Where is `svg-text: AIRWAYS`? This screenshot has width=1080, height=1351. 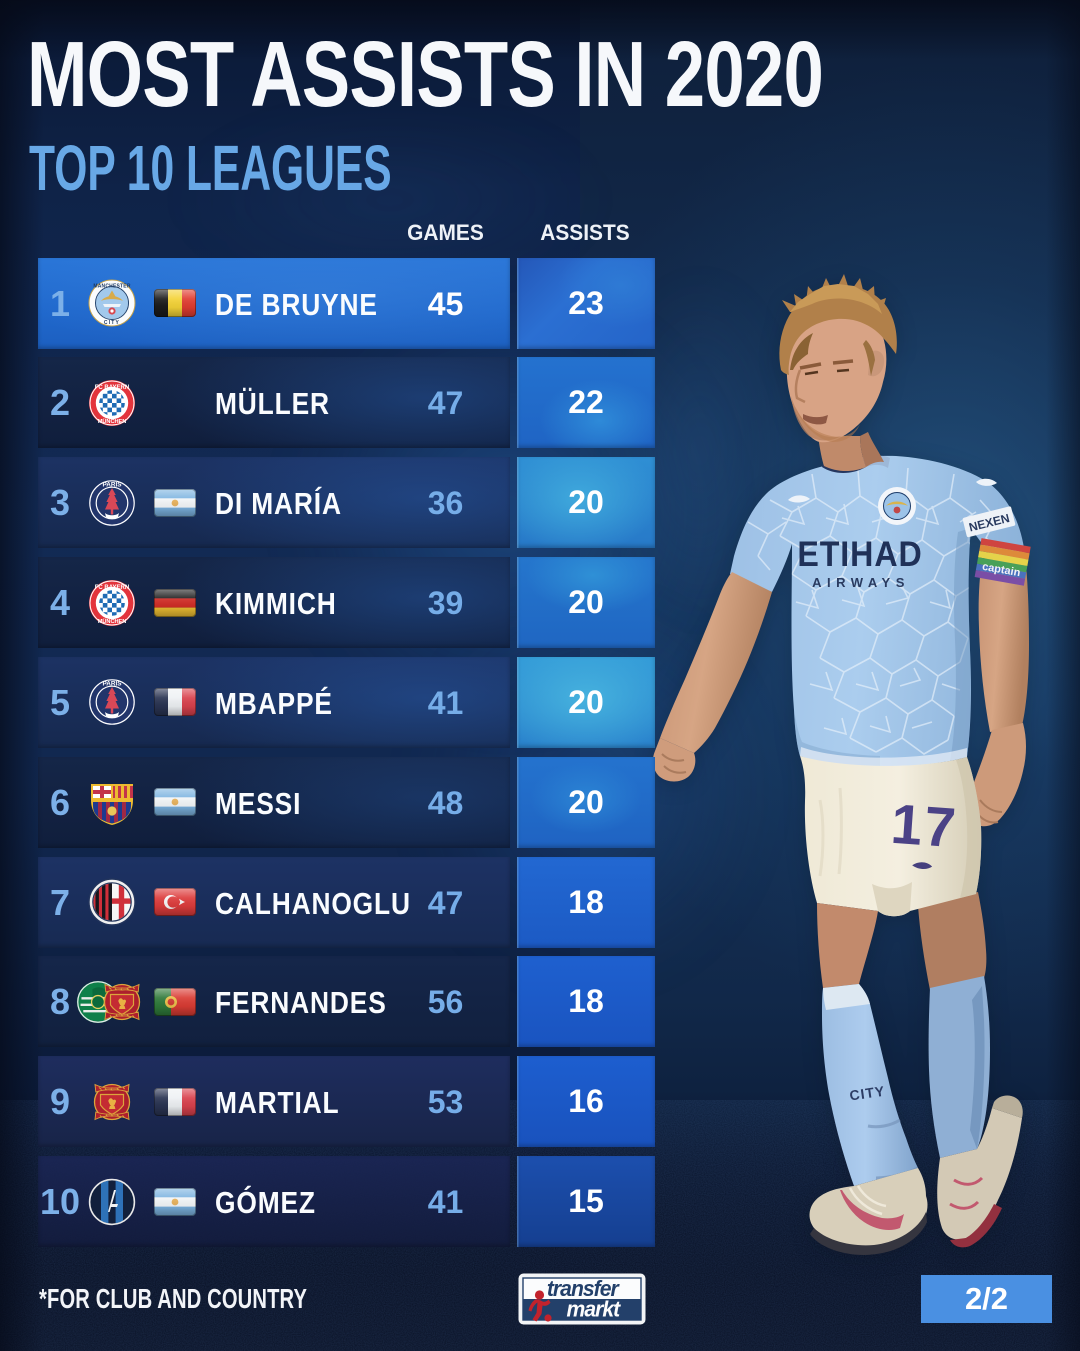 svg-text: AIRWAYS is located at coordinates (861, 582).